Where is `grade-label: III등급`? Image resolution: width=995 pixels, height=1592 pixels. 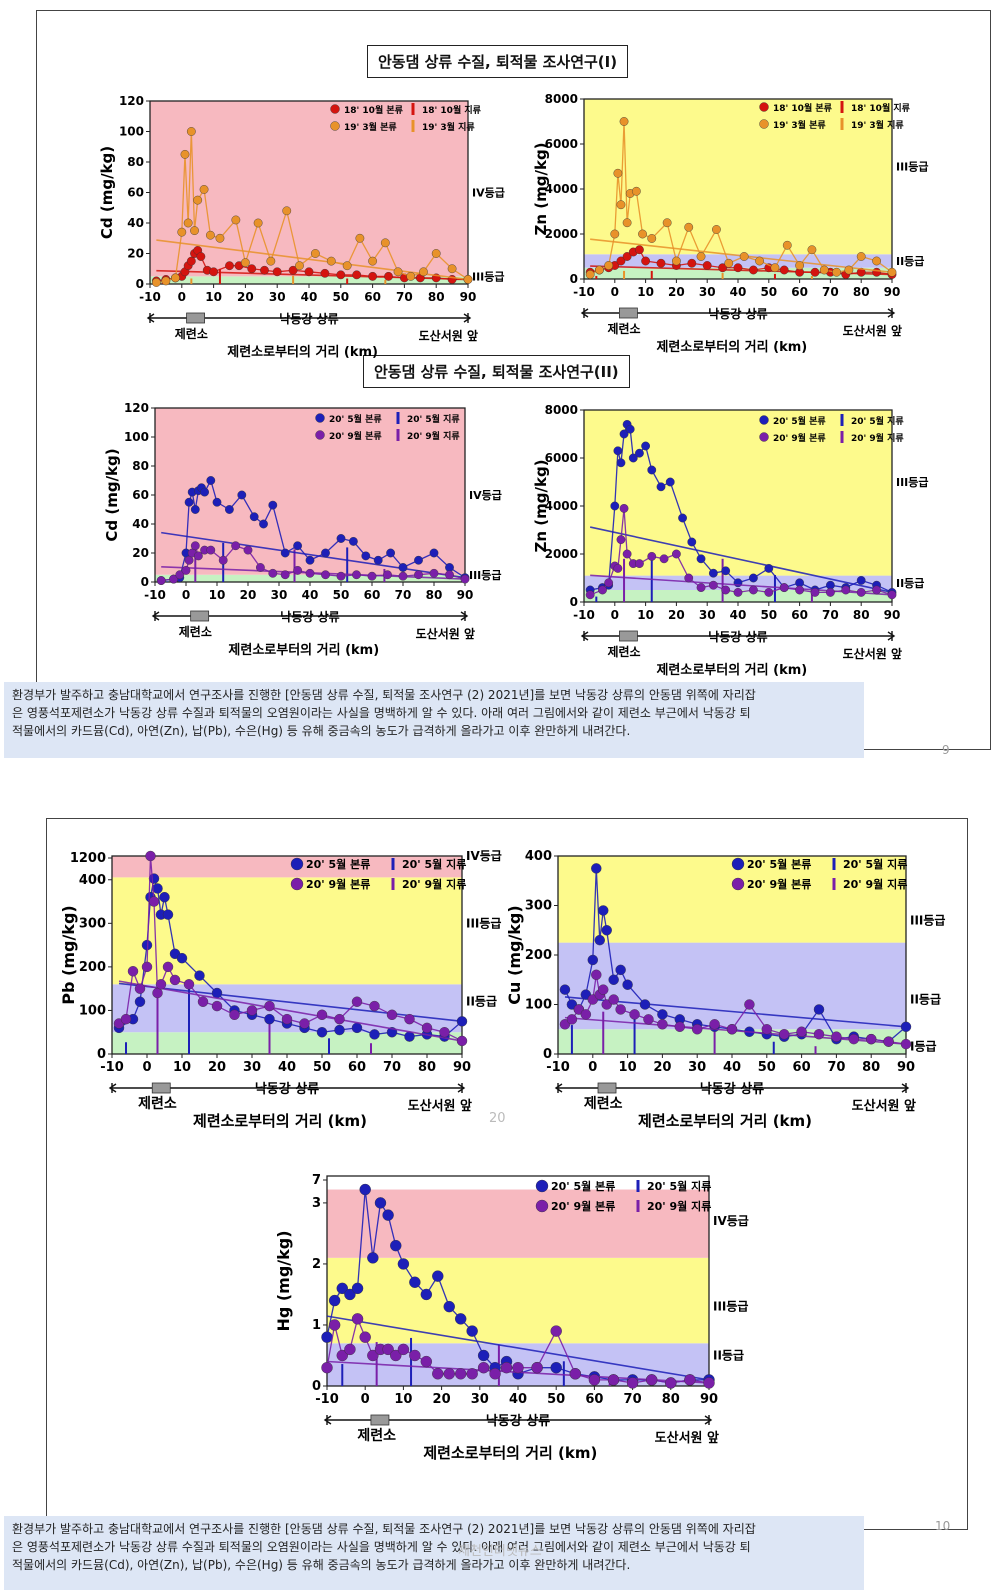
grade-label: III등급 is located at coordinates (488, 276).